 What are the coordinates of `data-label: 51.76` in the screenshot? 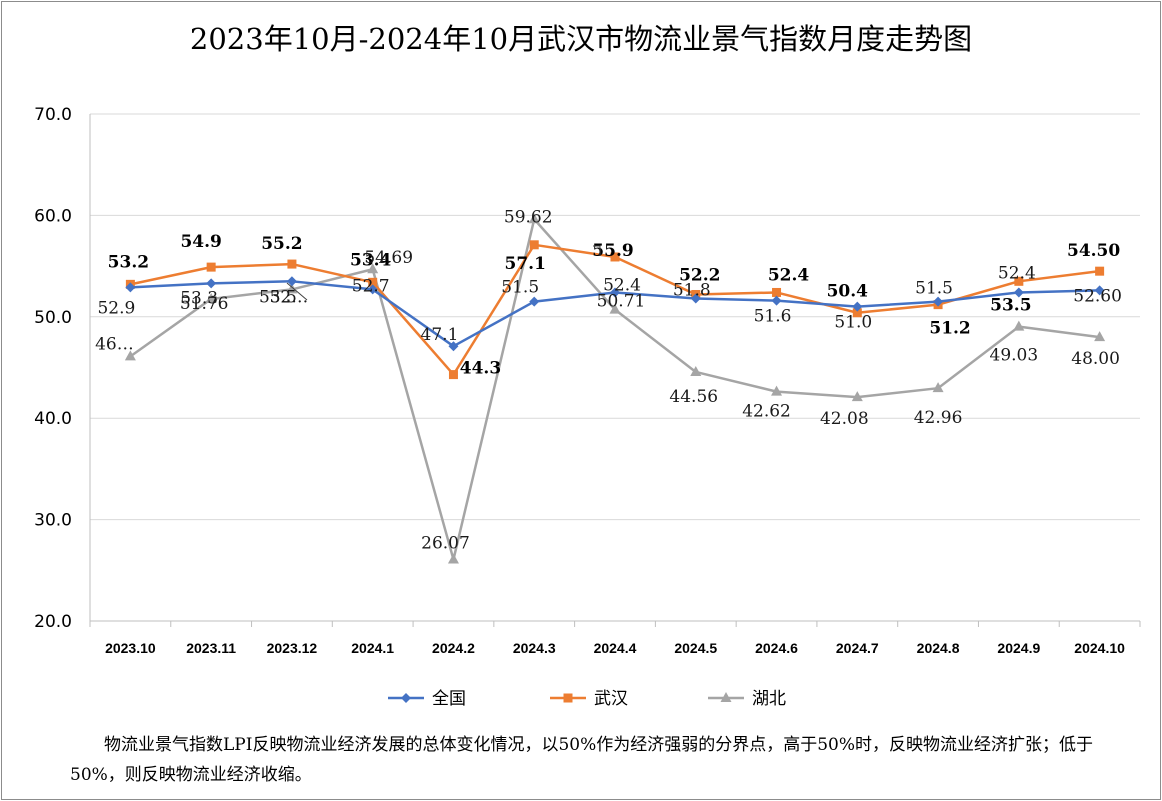 It's located at (204, 304).